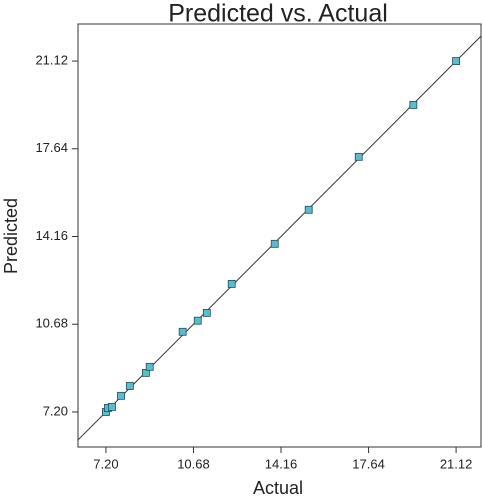  What do you see at coordinates (281, 463) in the screenshot?
I see `x-tick-label: 14.16` at bounding box center [281, 463].